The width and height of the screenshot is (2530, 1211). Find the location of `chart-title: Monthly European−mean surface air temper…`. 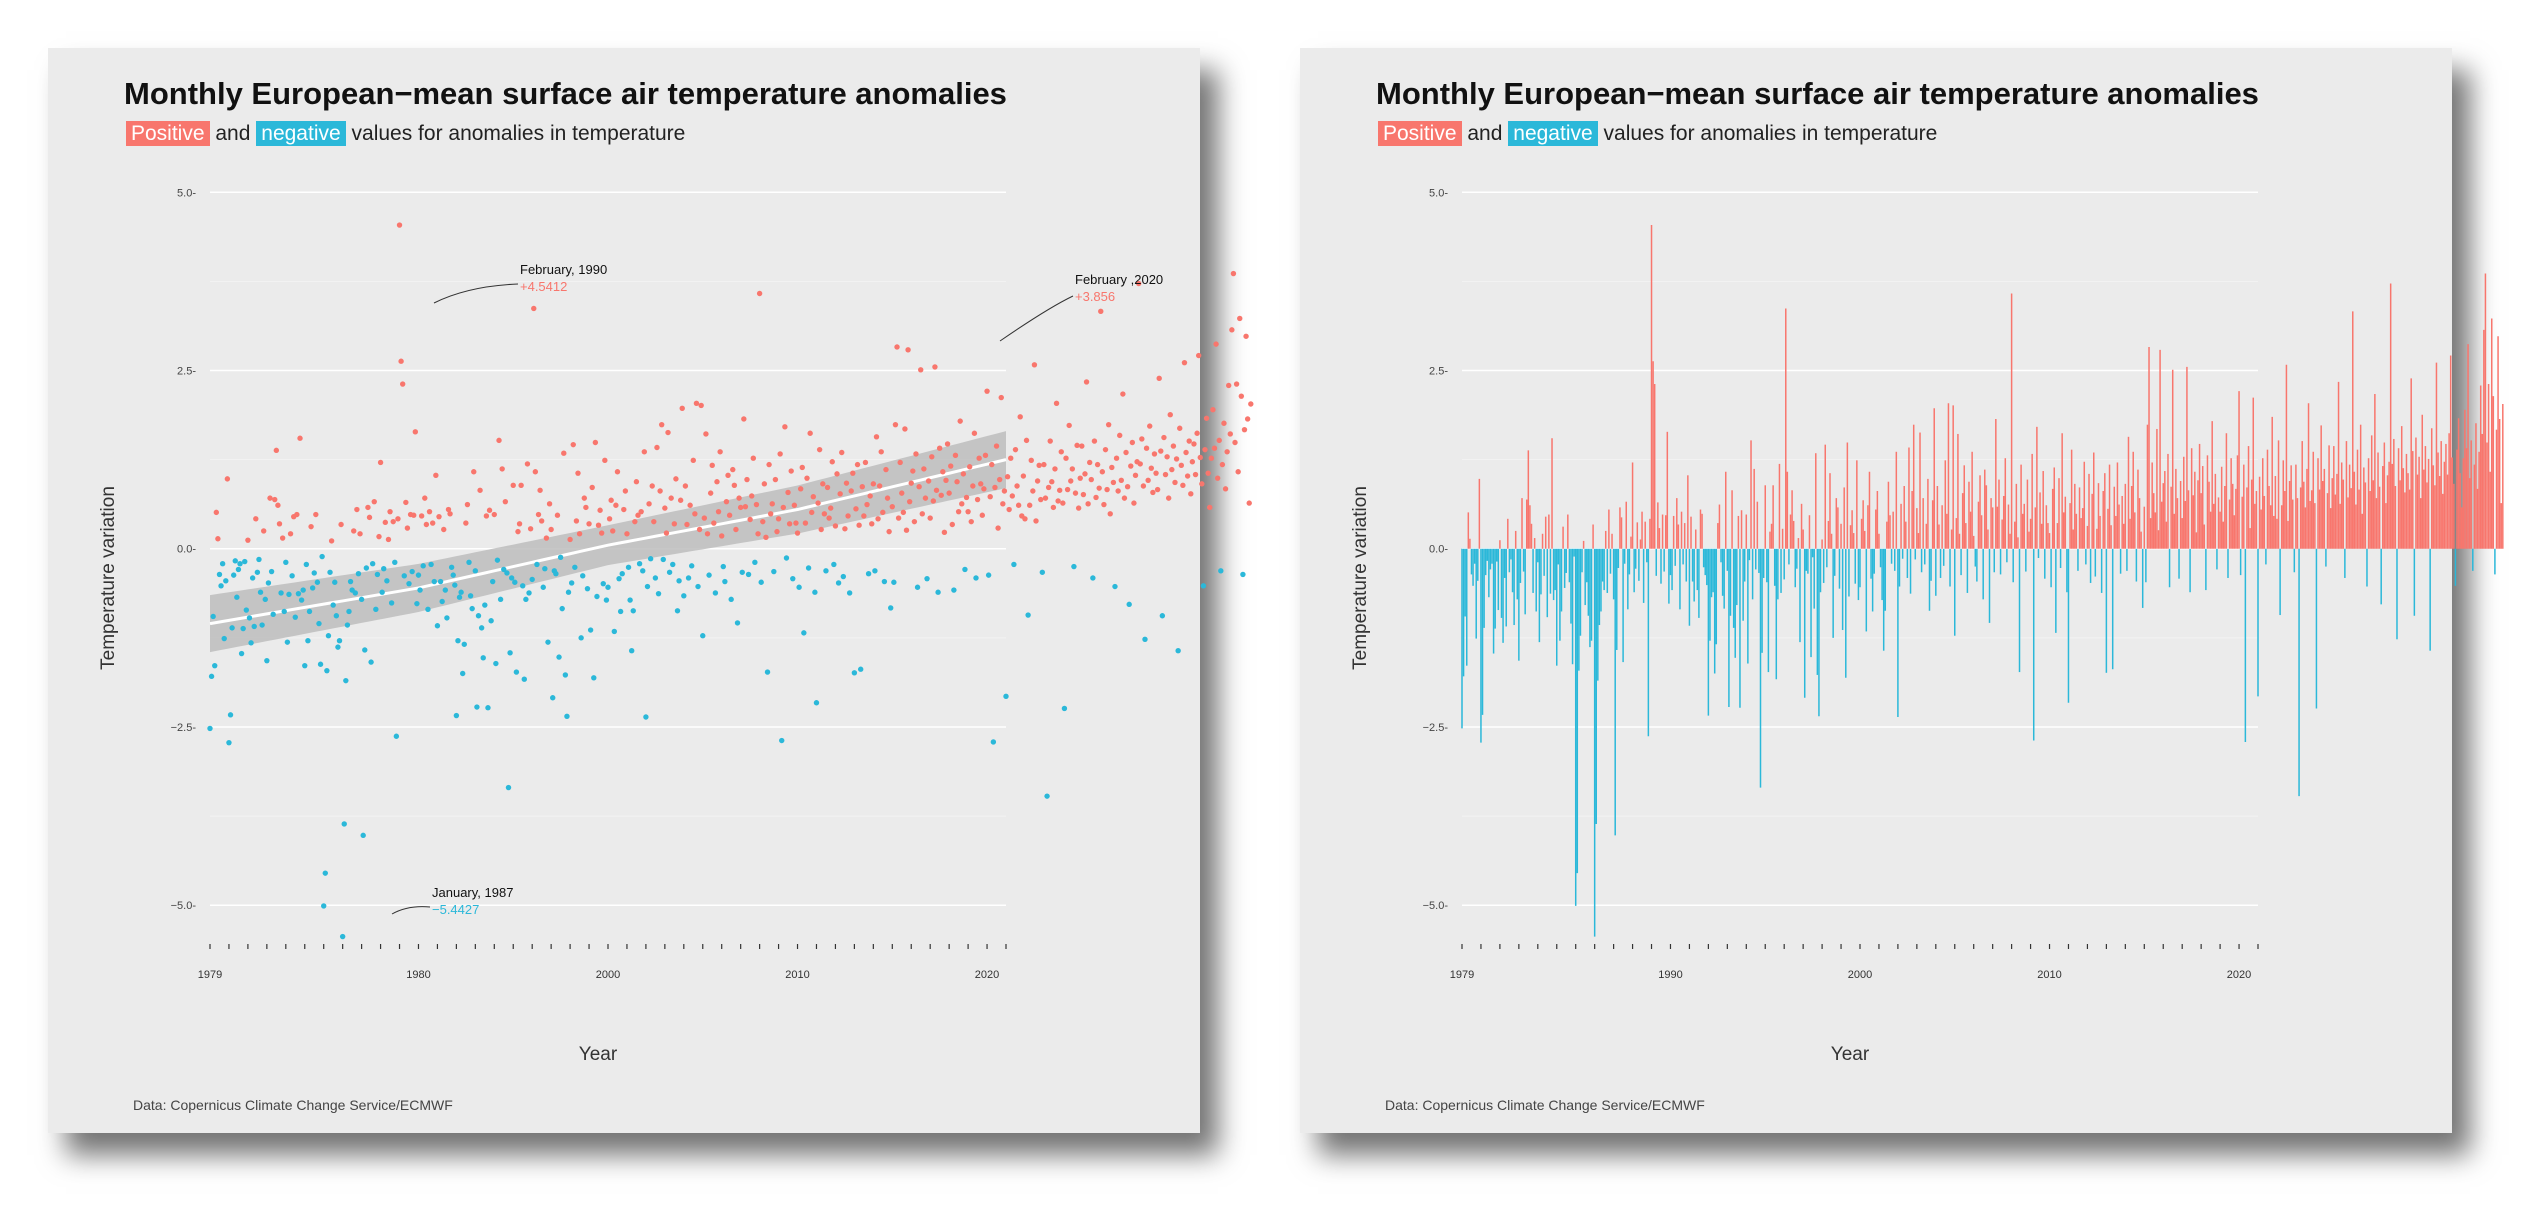

chart-title: Monthly European−mean surface air temper… is located at coordinates (565, 93).